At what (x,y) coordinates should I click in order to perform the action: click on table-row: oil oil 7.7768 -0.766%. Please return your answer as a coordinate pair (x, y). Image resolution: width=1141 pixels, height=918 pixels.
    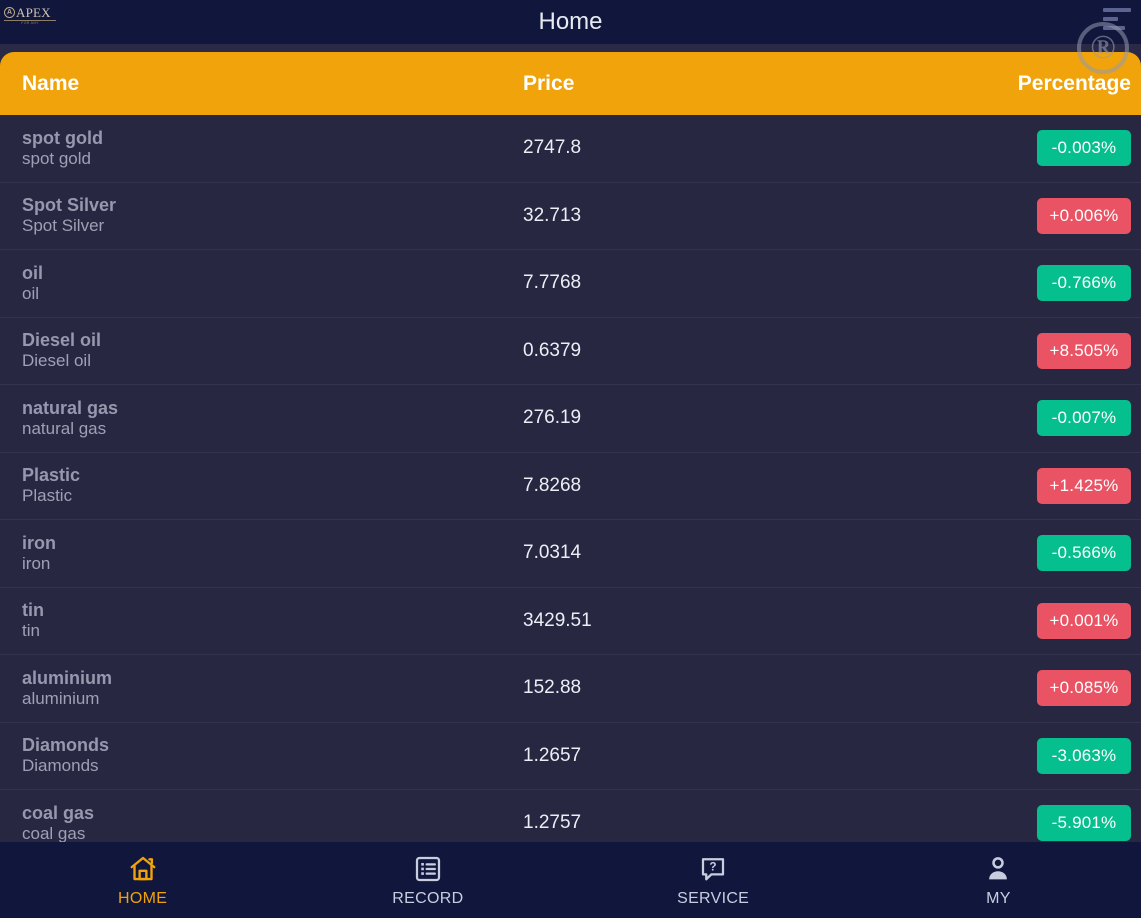
    Looking at the image, I should click on (570, 284).